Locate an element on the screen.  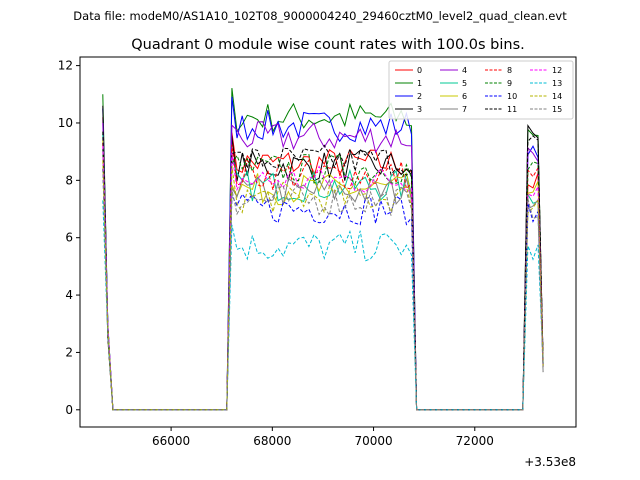
y-axis: 0 2 4 6 8 10 12 is located at coordinates (69, 238).